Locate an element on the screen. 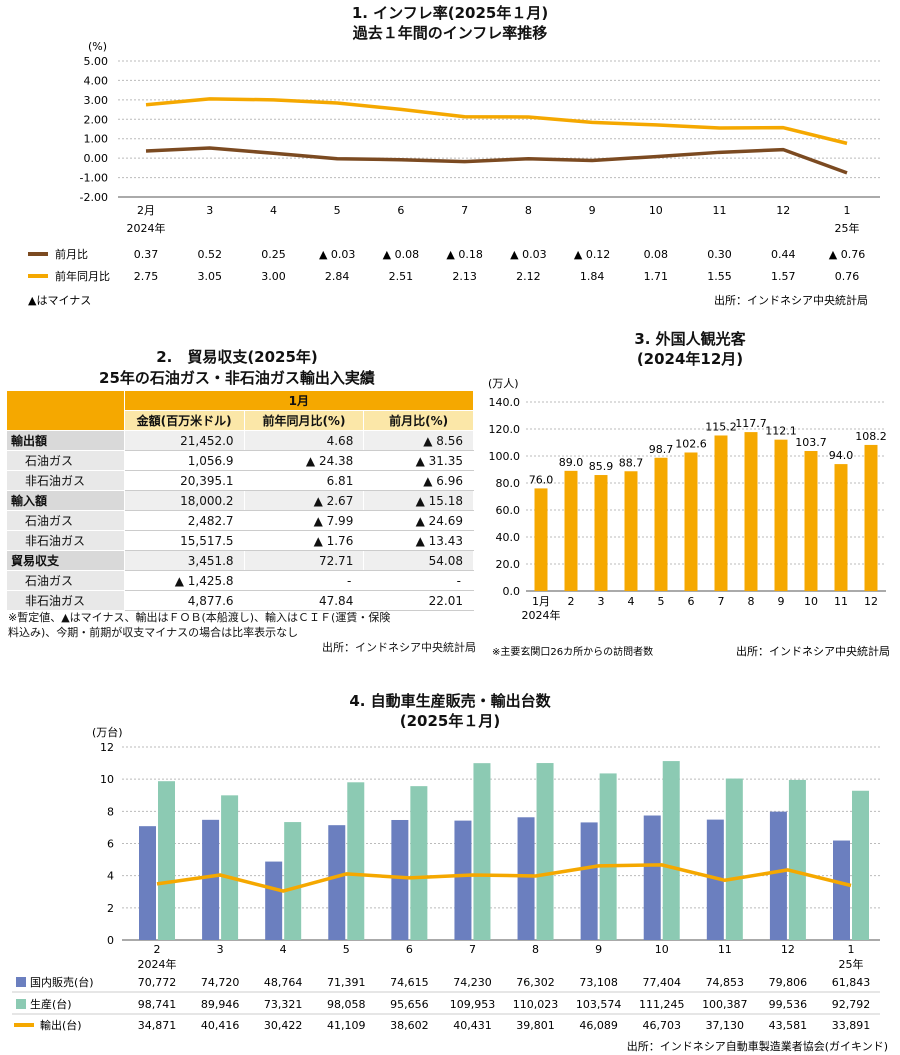 This screenshot has height=1055, width=900. y-tick-label: 40.0 is located at coordinates (508, 537).